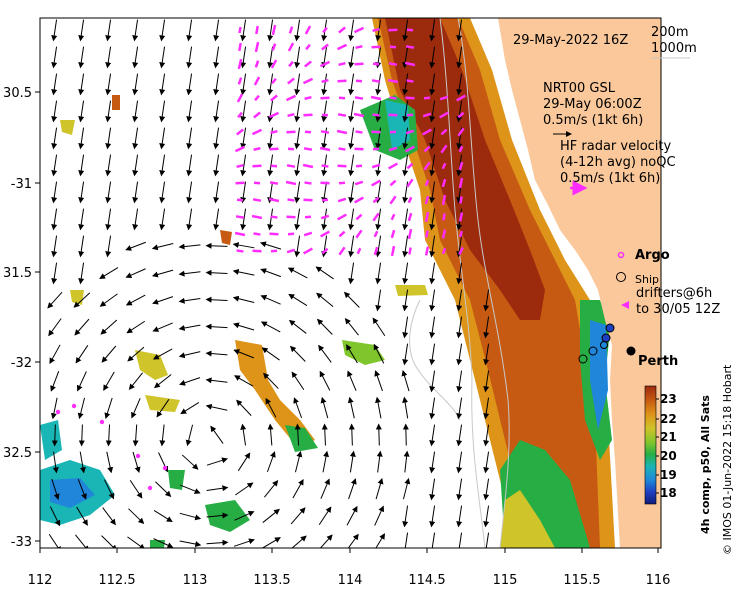  What do you see at coordinates (21, 184) in the screenshot?
I see `y-tick-label: -31` at bounding box center [21, 184].